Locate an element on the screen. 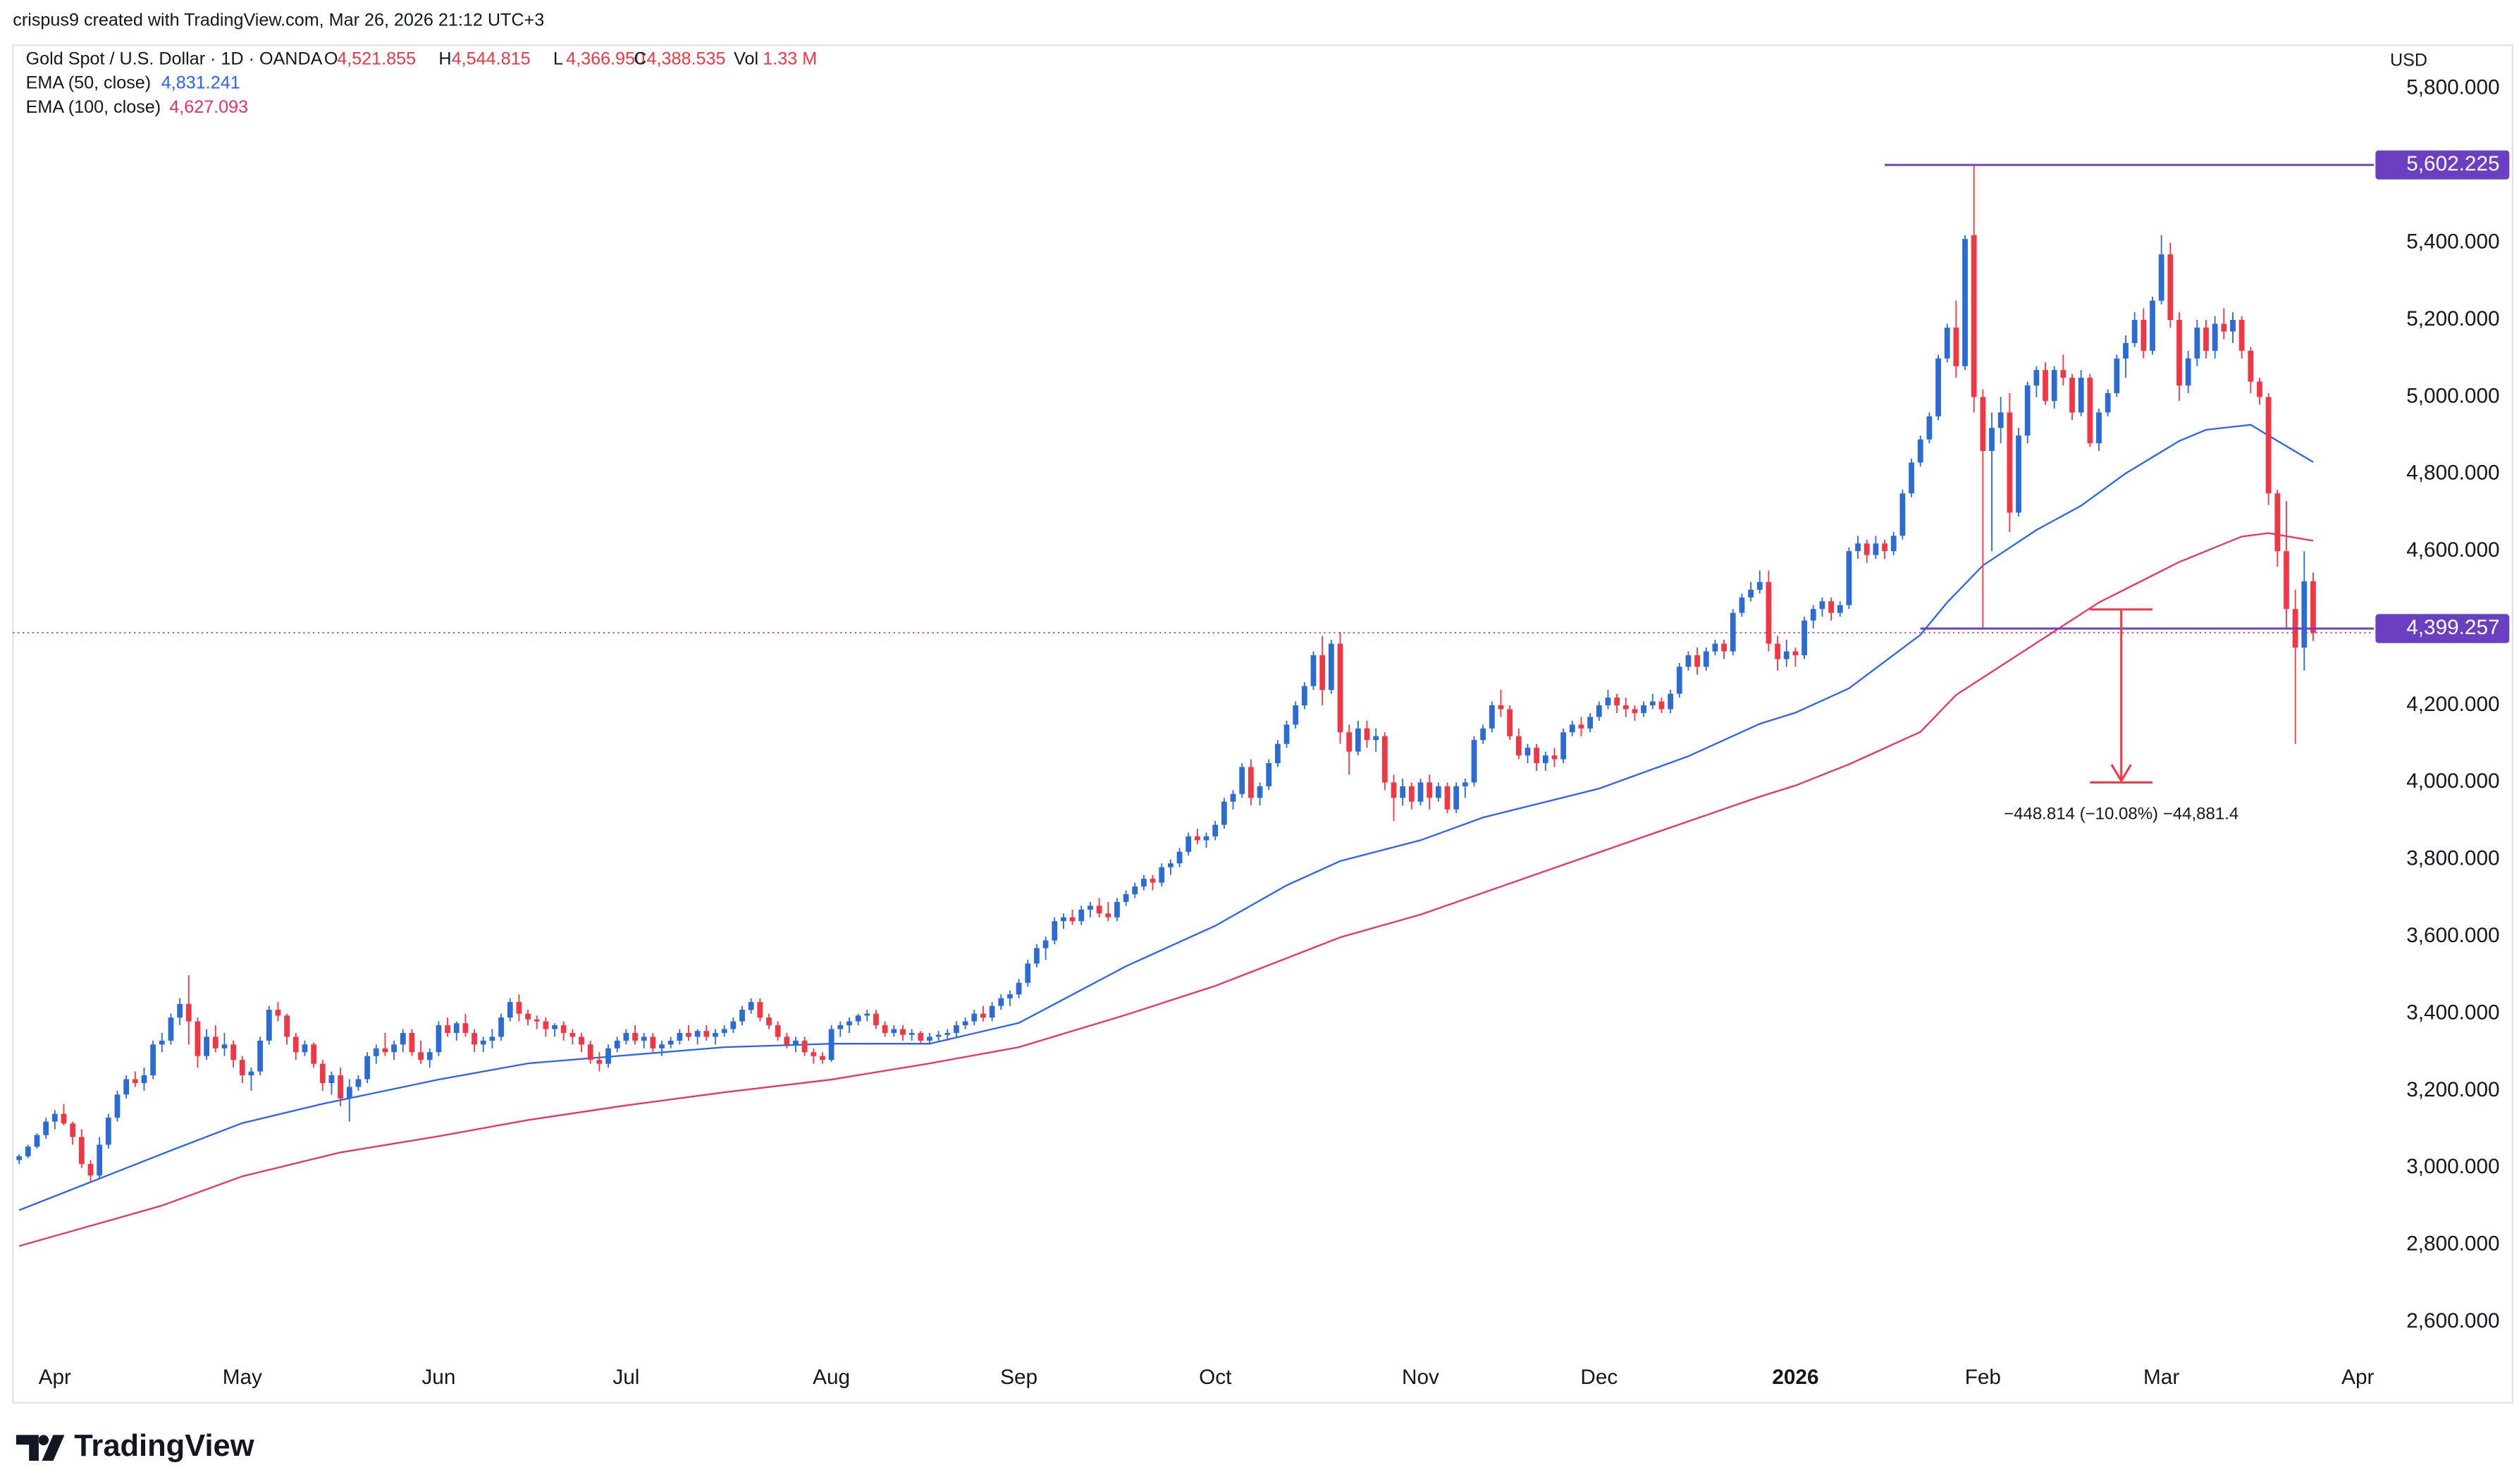 Image resolution: width=2519 pixels, height=1484 pixels. chart-title: Gold Spot / U.S. Dollar · 1D · OANDA is located at coordinates (174, 58).